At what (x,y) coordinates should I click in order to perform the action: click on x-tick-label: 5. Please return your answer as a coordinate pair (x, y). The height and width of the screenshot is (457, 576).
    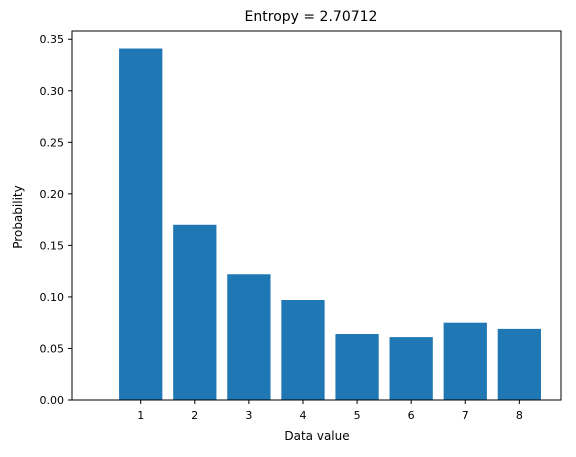
    Looking at the image, I should click on (357, 415).